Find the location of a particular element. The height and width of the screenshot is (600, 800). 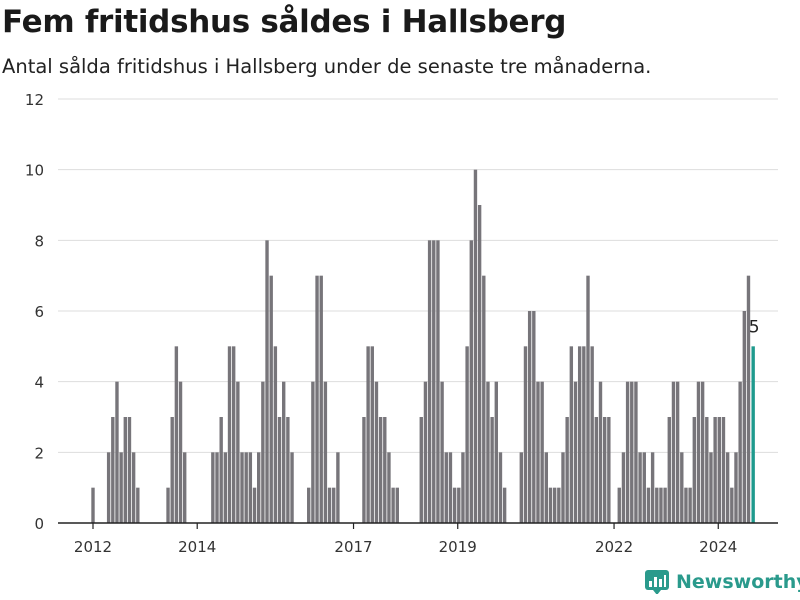

y-axis-labels: 0 2 4 6 8 10 12 is located at coordinates (34, 312).